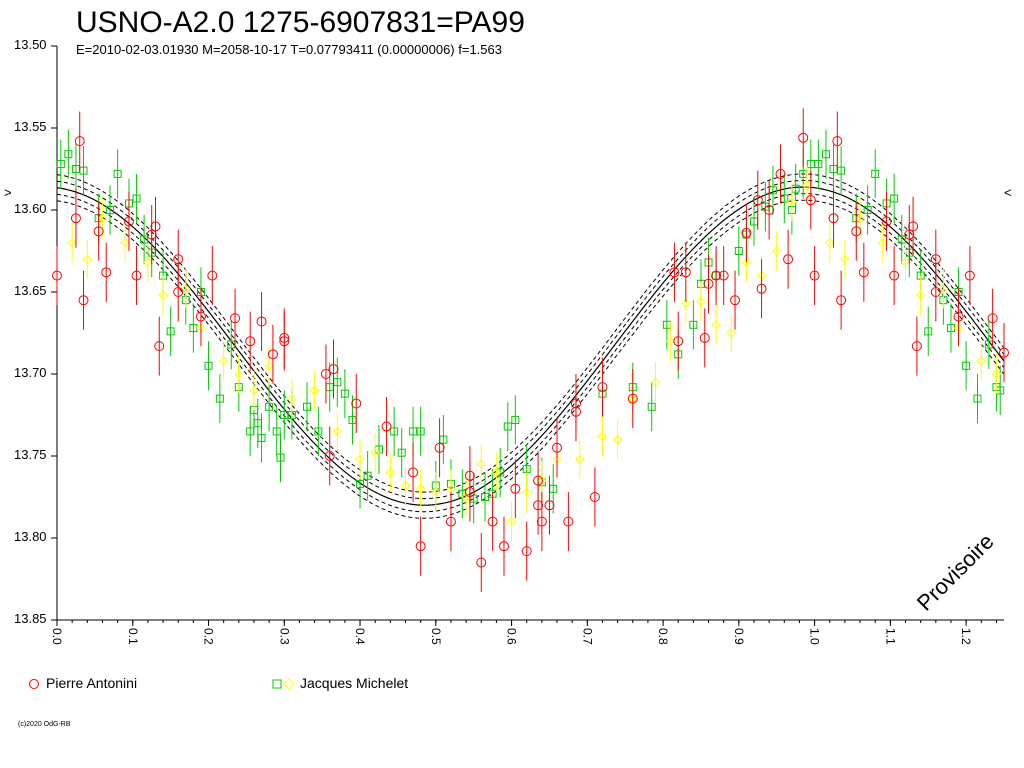 The width and height of the screenshot is (1024, 768). What do you see at coordinates (663, 636) in the screenshot?
I see `x-tick-label: 0.8` at bounding box center [663, 636].